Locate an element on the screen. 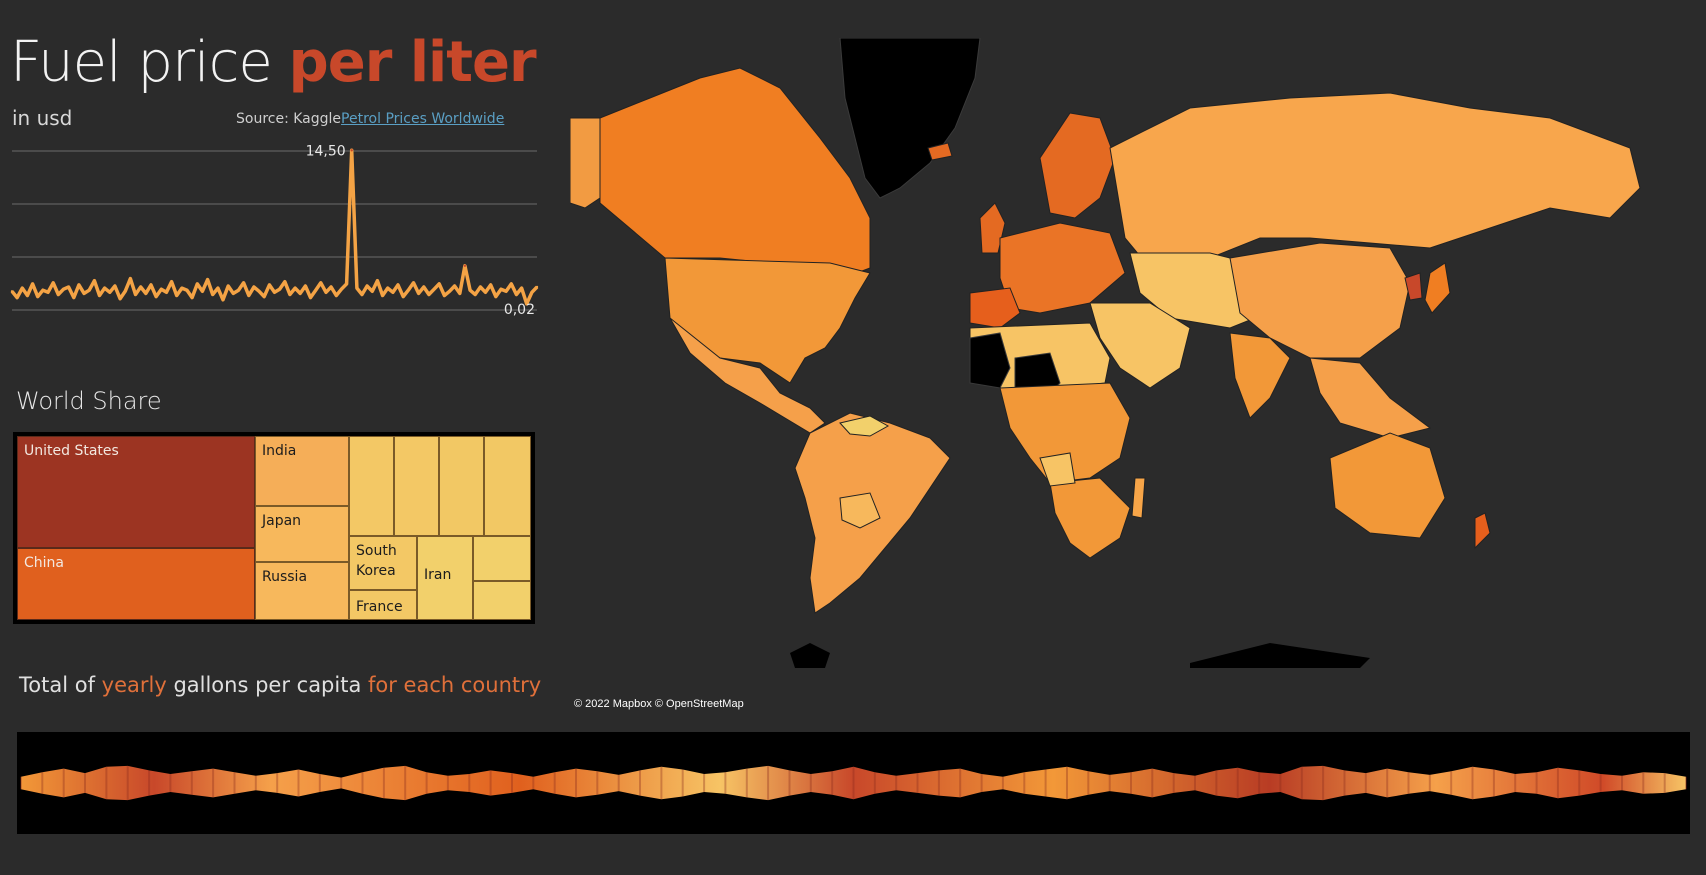 This screenshot has height=875, width=1706. treemap-cell-japan: Japan is located at coordinates (302, 534).